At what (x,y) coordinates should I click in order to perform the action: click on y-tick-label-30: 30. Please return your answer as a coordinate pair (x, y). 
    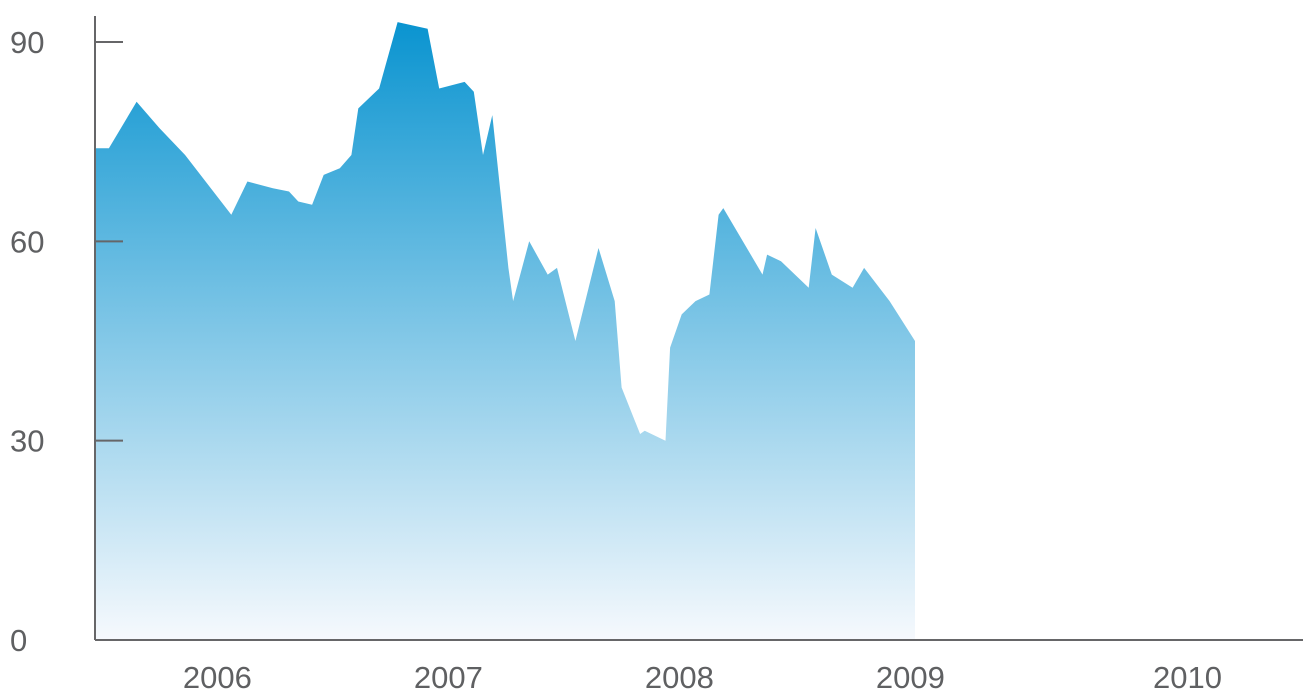
    Looking at the image, I should click on (27, 441).